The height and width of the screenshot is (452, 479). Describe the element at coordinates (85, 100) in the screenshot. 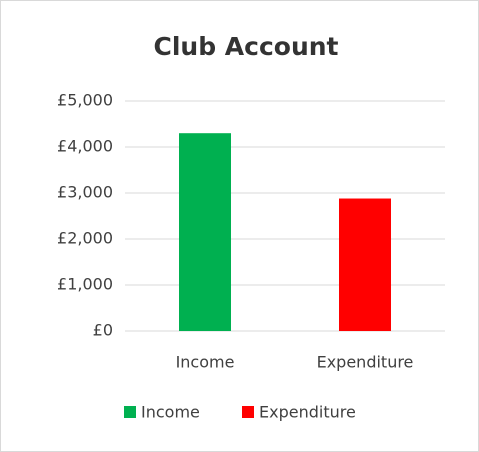

I see `y-tick-label: £5,000` at that location.